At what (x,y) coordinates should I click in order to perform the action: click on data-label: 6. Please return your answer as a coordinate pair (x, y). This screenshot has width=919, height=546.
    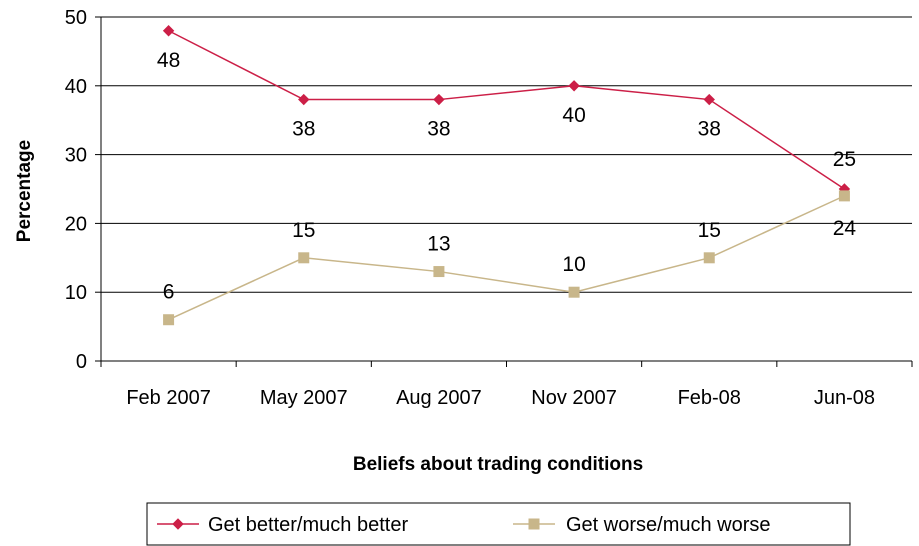
    Looking at the image, I should click on (169, 292).